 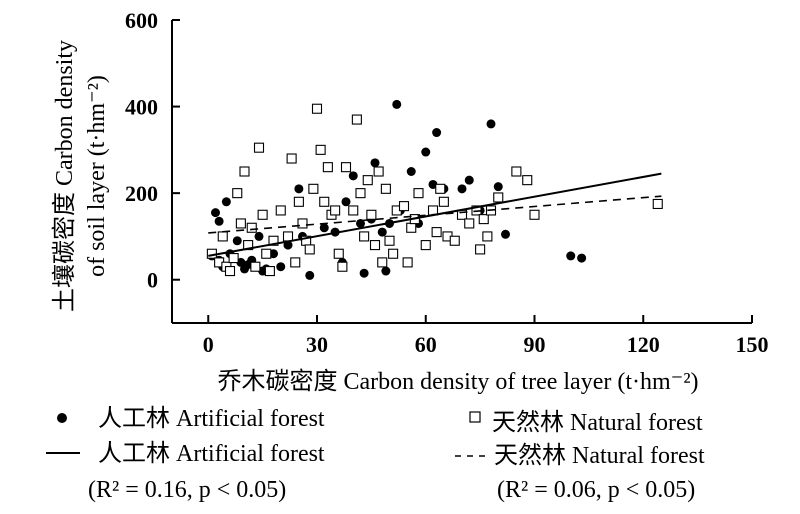 What do you see at coordinates (208, 344) in the screenshot?
I see `x-tick-label: 0` at bounding box center [208, 344].